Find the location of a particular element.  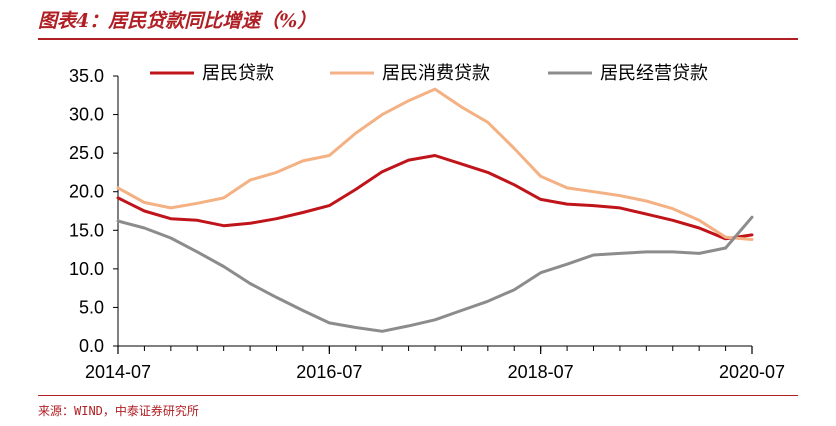

y-tick-label: 10.0 is located at coordinates (86, 269).